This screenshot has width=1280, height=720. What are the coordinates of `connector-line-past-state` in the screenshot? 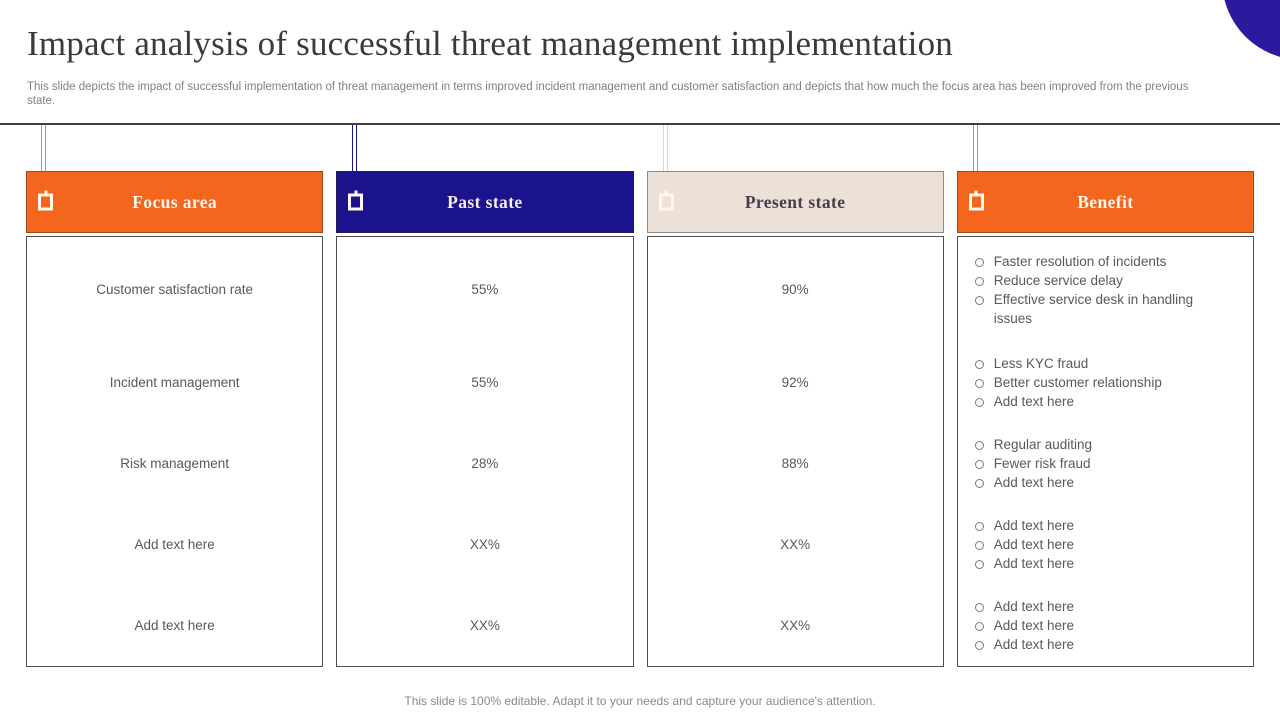 It's located at (354, 159).